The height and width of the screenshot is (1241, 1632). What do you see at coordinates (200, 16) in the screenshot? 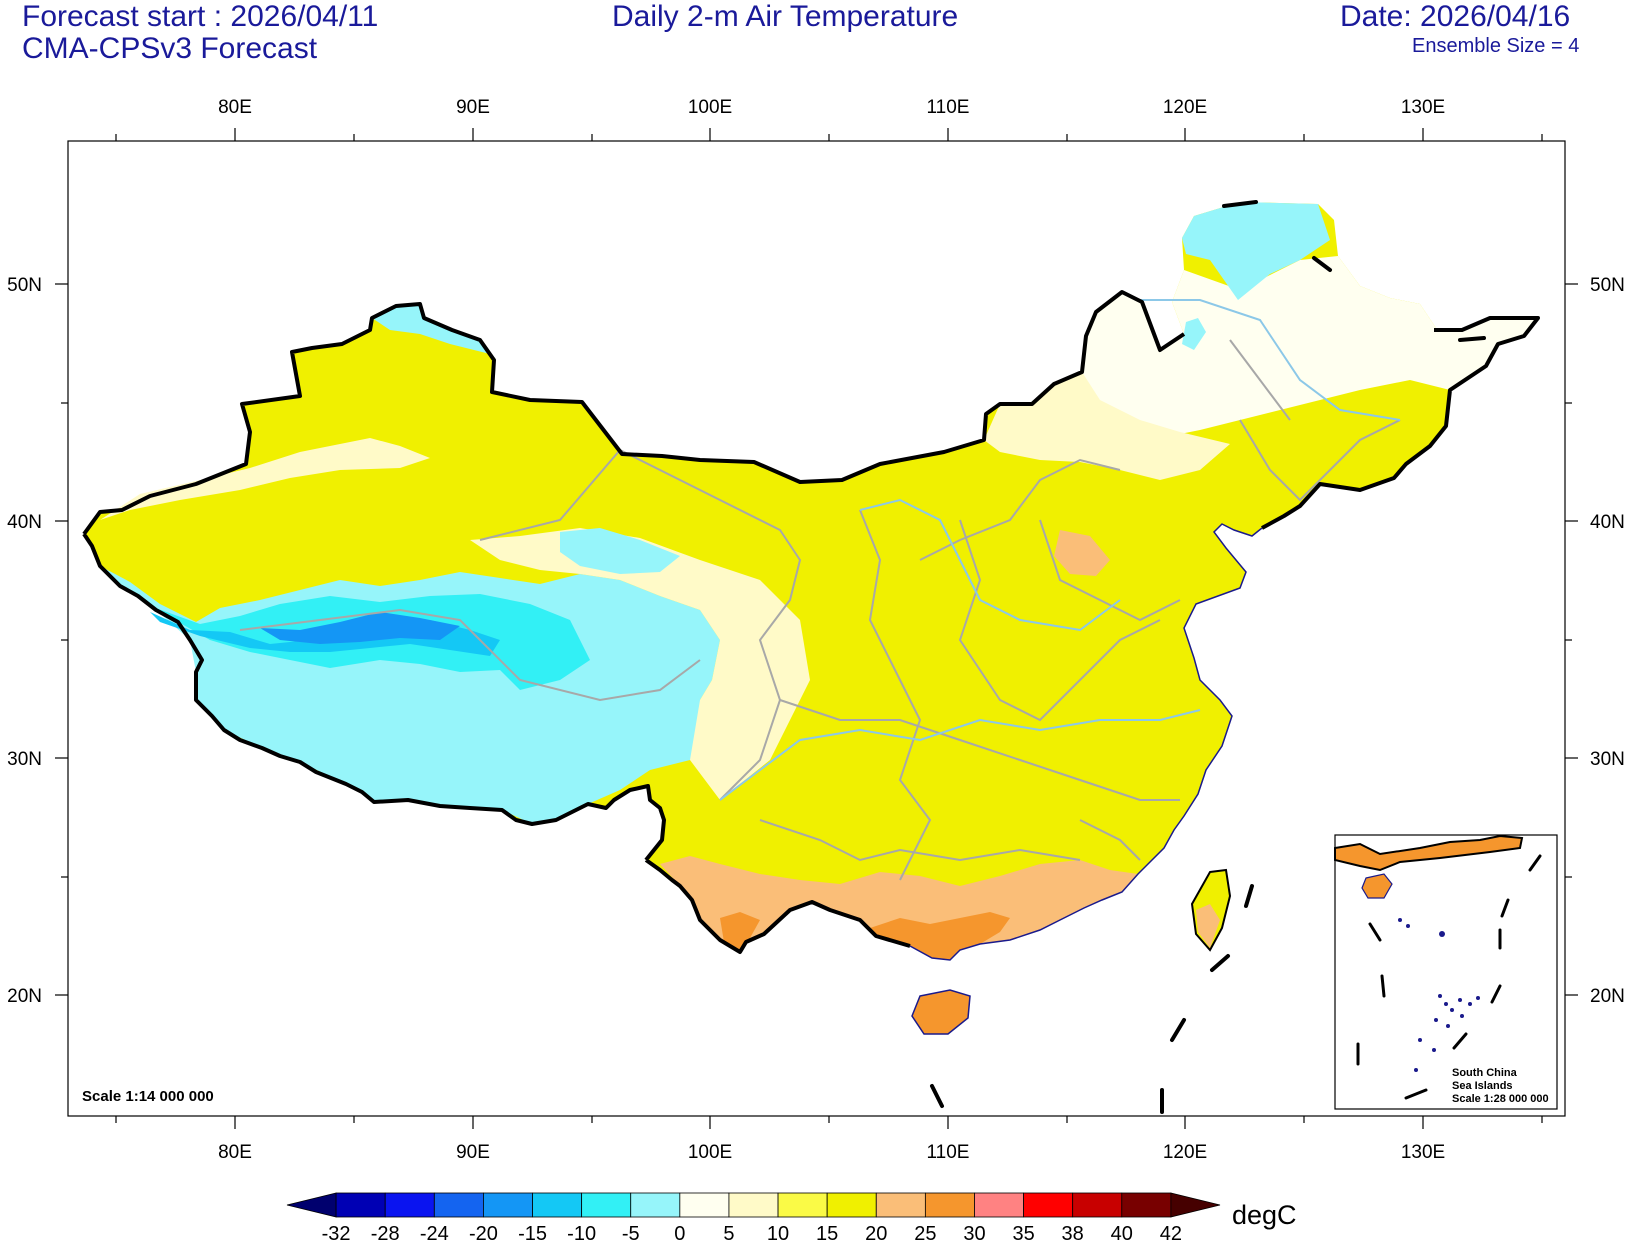
I see `forecast-start-label: Forecast start : 2026/04/11` at bounding box center [200, 16].